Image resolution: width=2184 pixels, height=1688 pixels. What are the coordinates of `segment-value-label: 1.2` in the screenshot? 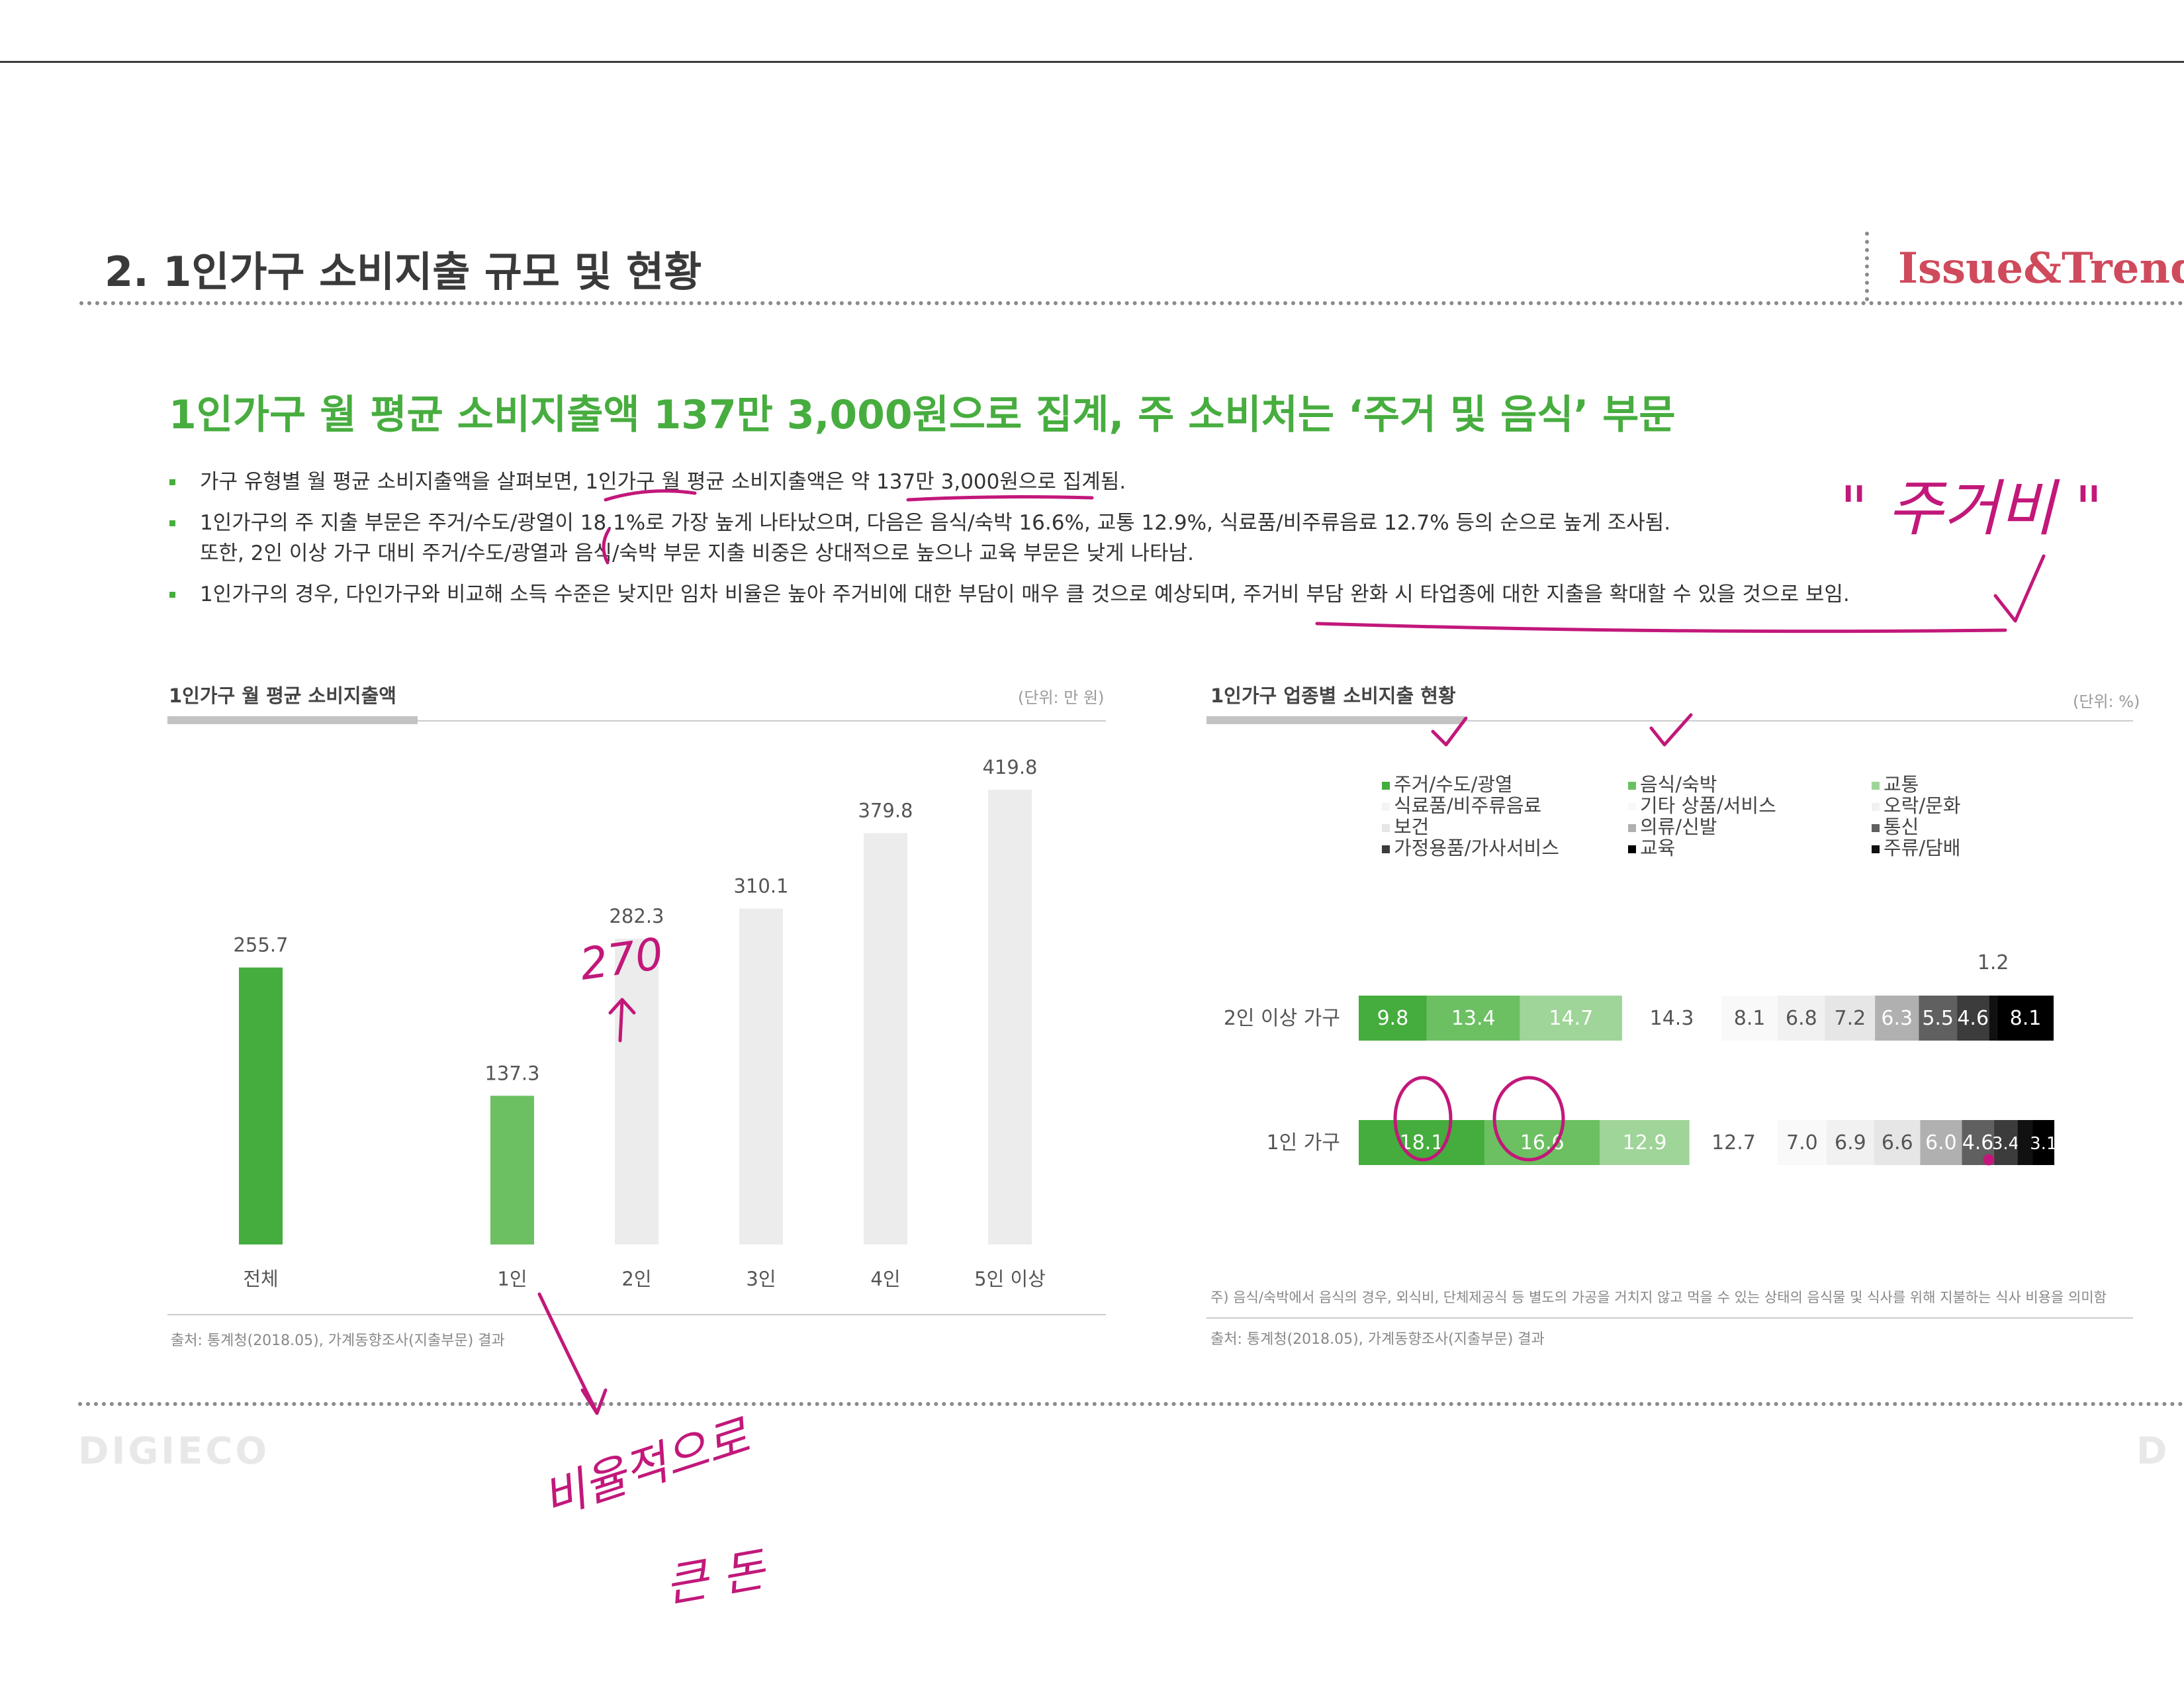 It's located at (1994, 962).